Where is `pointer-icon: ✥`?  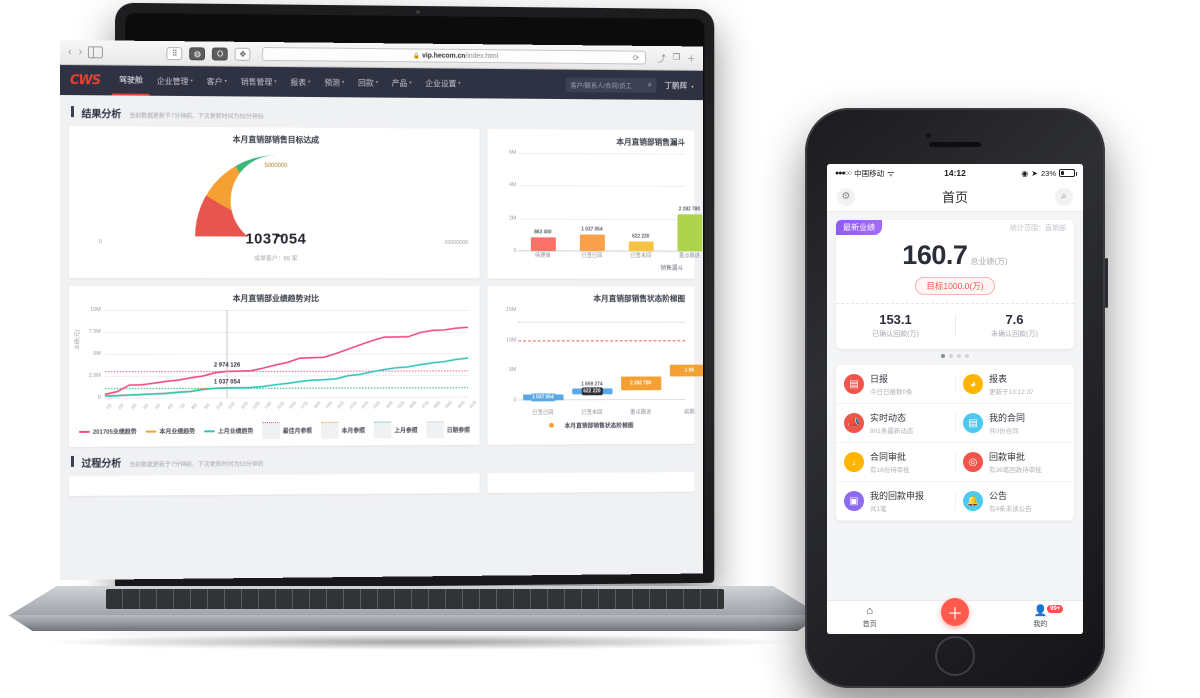 pointer-icon: ✥ is located at coordinates (242, 54).